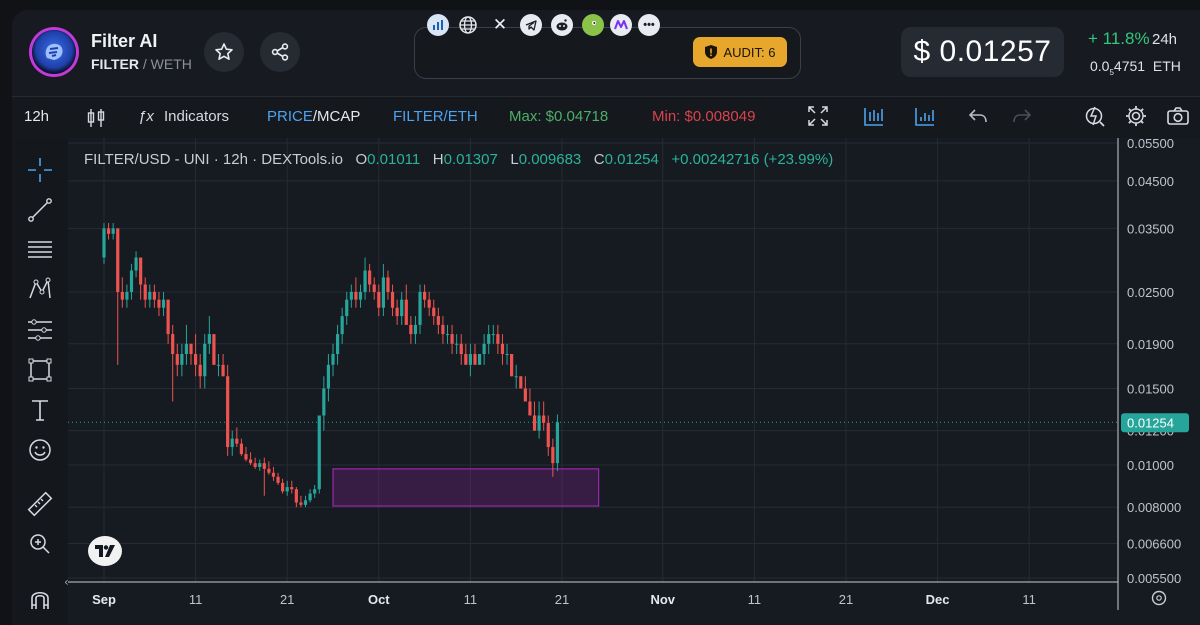  Describe the element at coordinates (752, 159) in the screenshot. I see `legend-change: +0.00242716 (+23.99%)` at that location.